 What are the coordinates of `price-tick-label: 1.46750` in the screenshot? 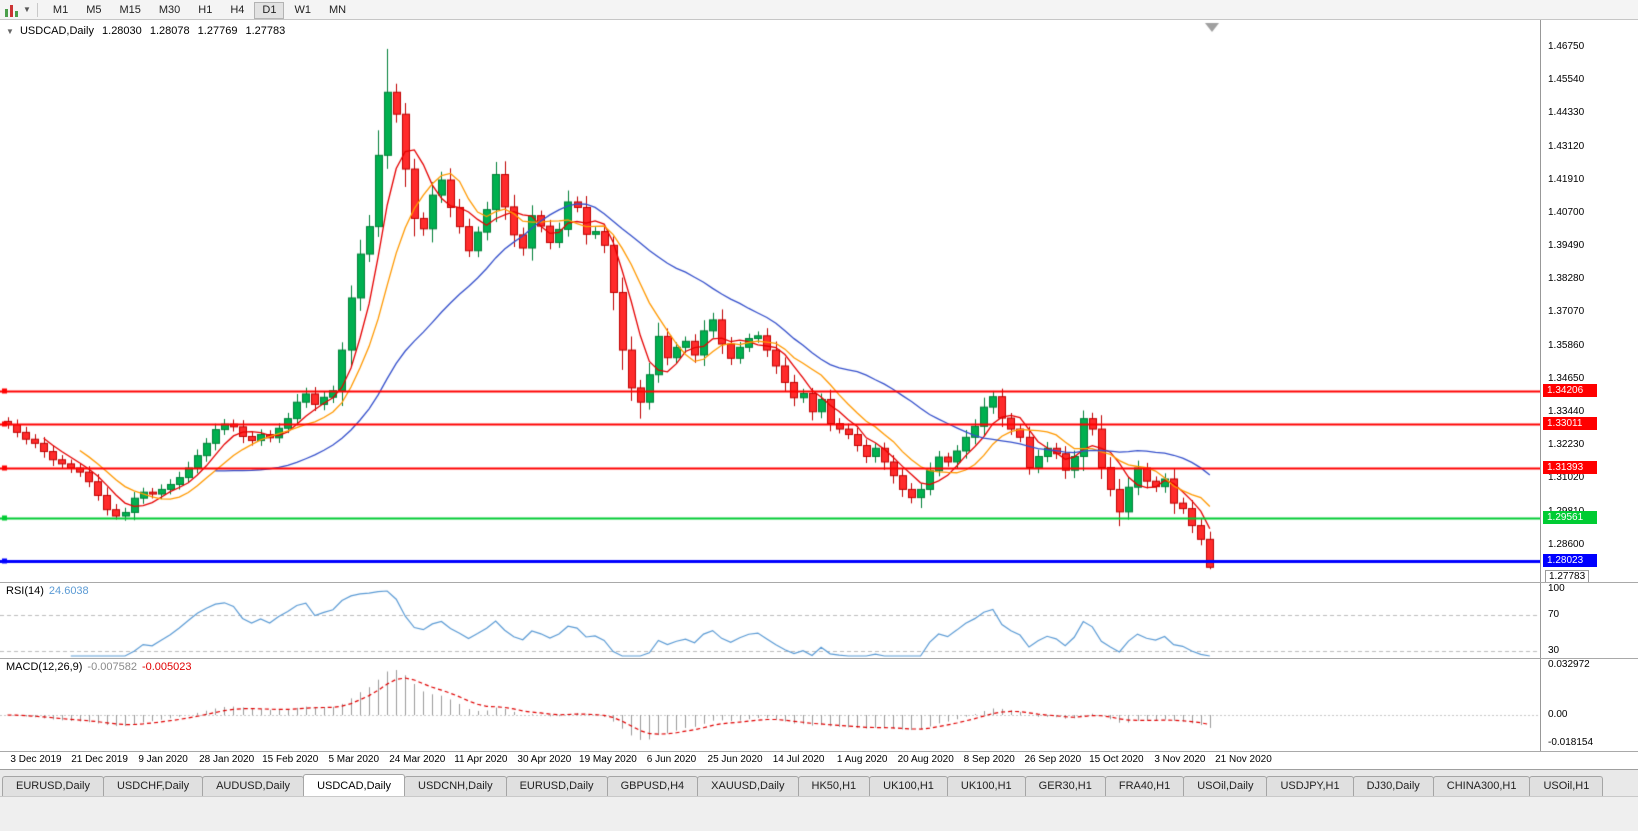 It's located at (1566, 46).